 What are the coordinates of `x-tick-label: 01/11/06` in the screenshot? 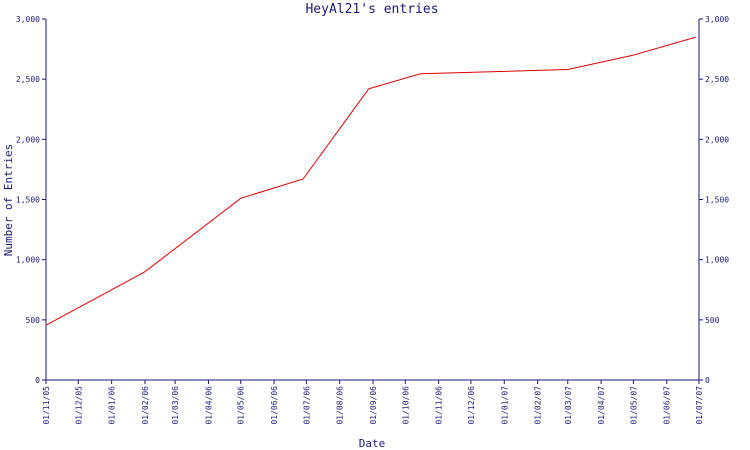 It's located at (439, 405).